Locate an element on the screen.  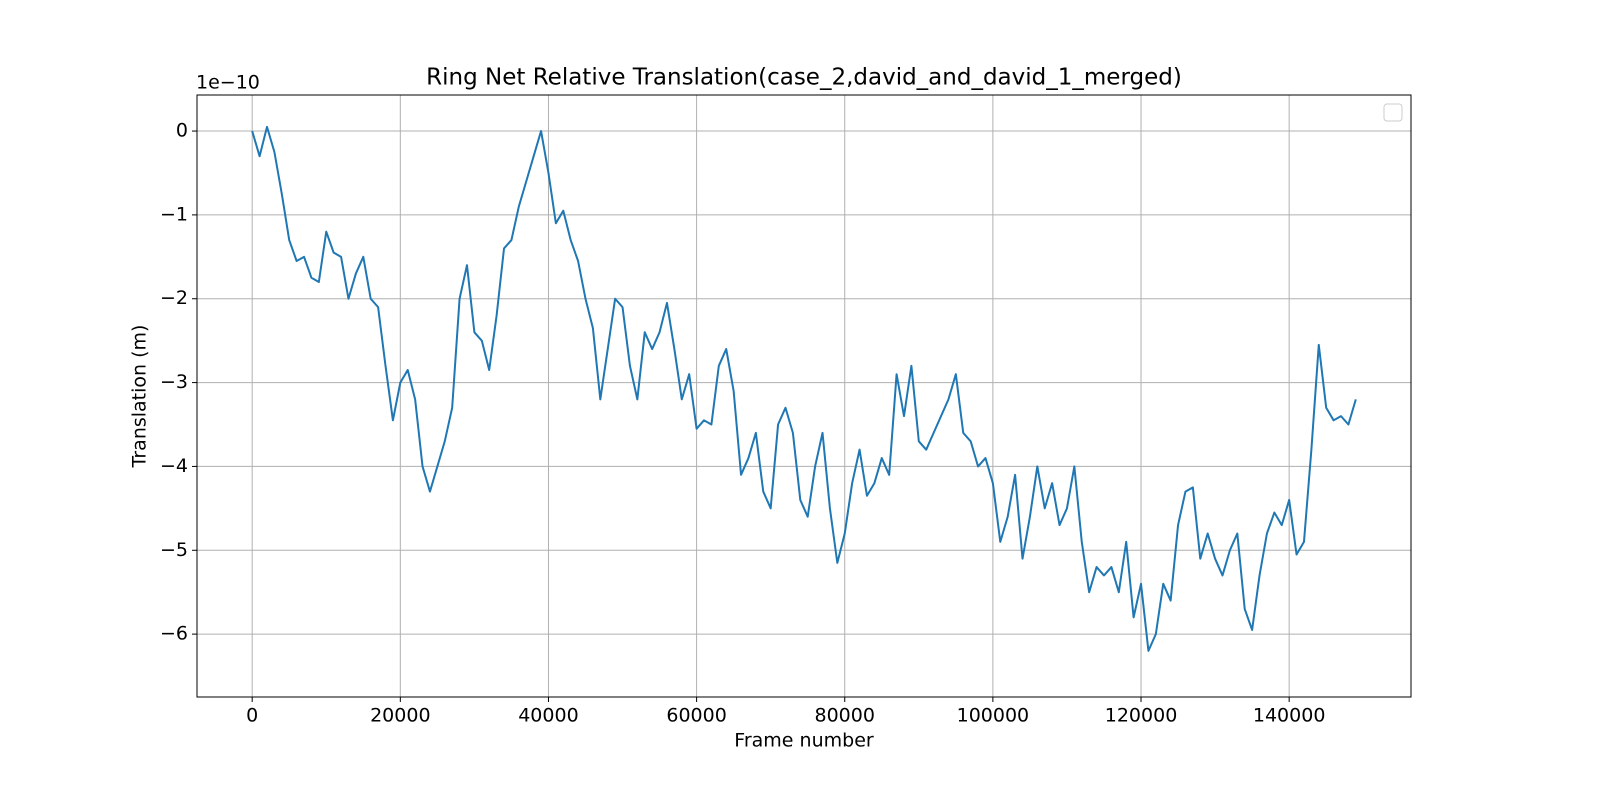
y-tick-label: −3 is located at coordinates (174, 382).